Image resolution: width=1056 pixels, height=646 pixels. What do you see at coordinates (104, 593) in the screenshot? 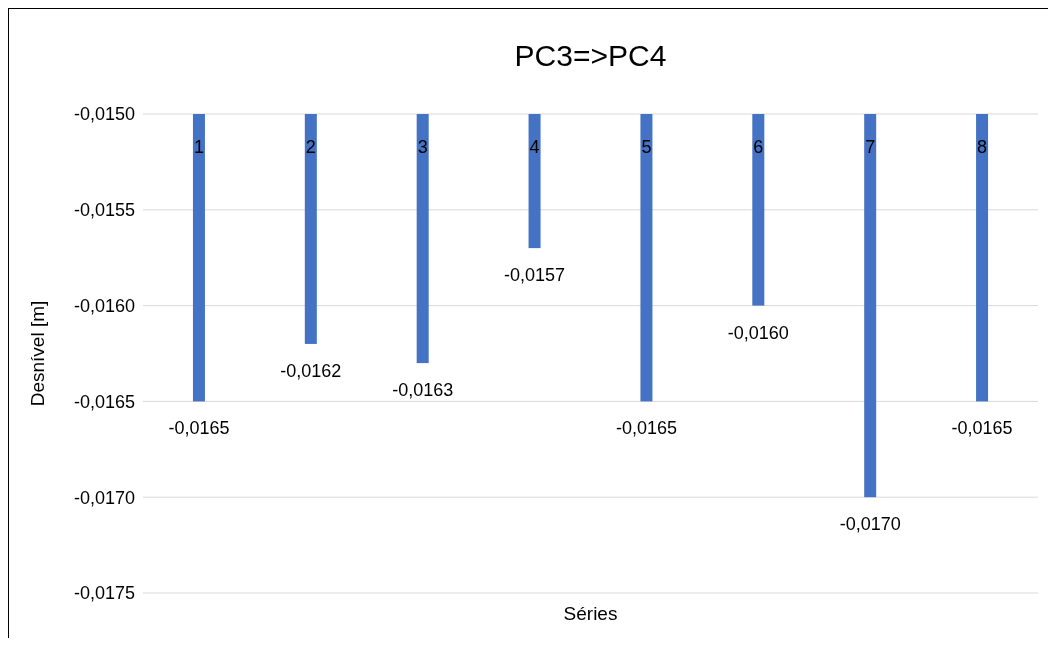
I see `y-tick-label: -0,0175` at bounding box center [104, 593].